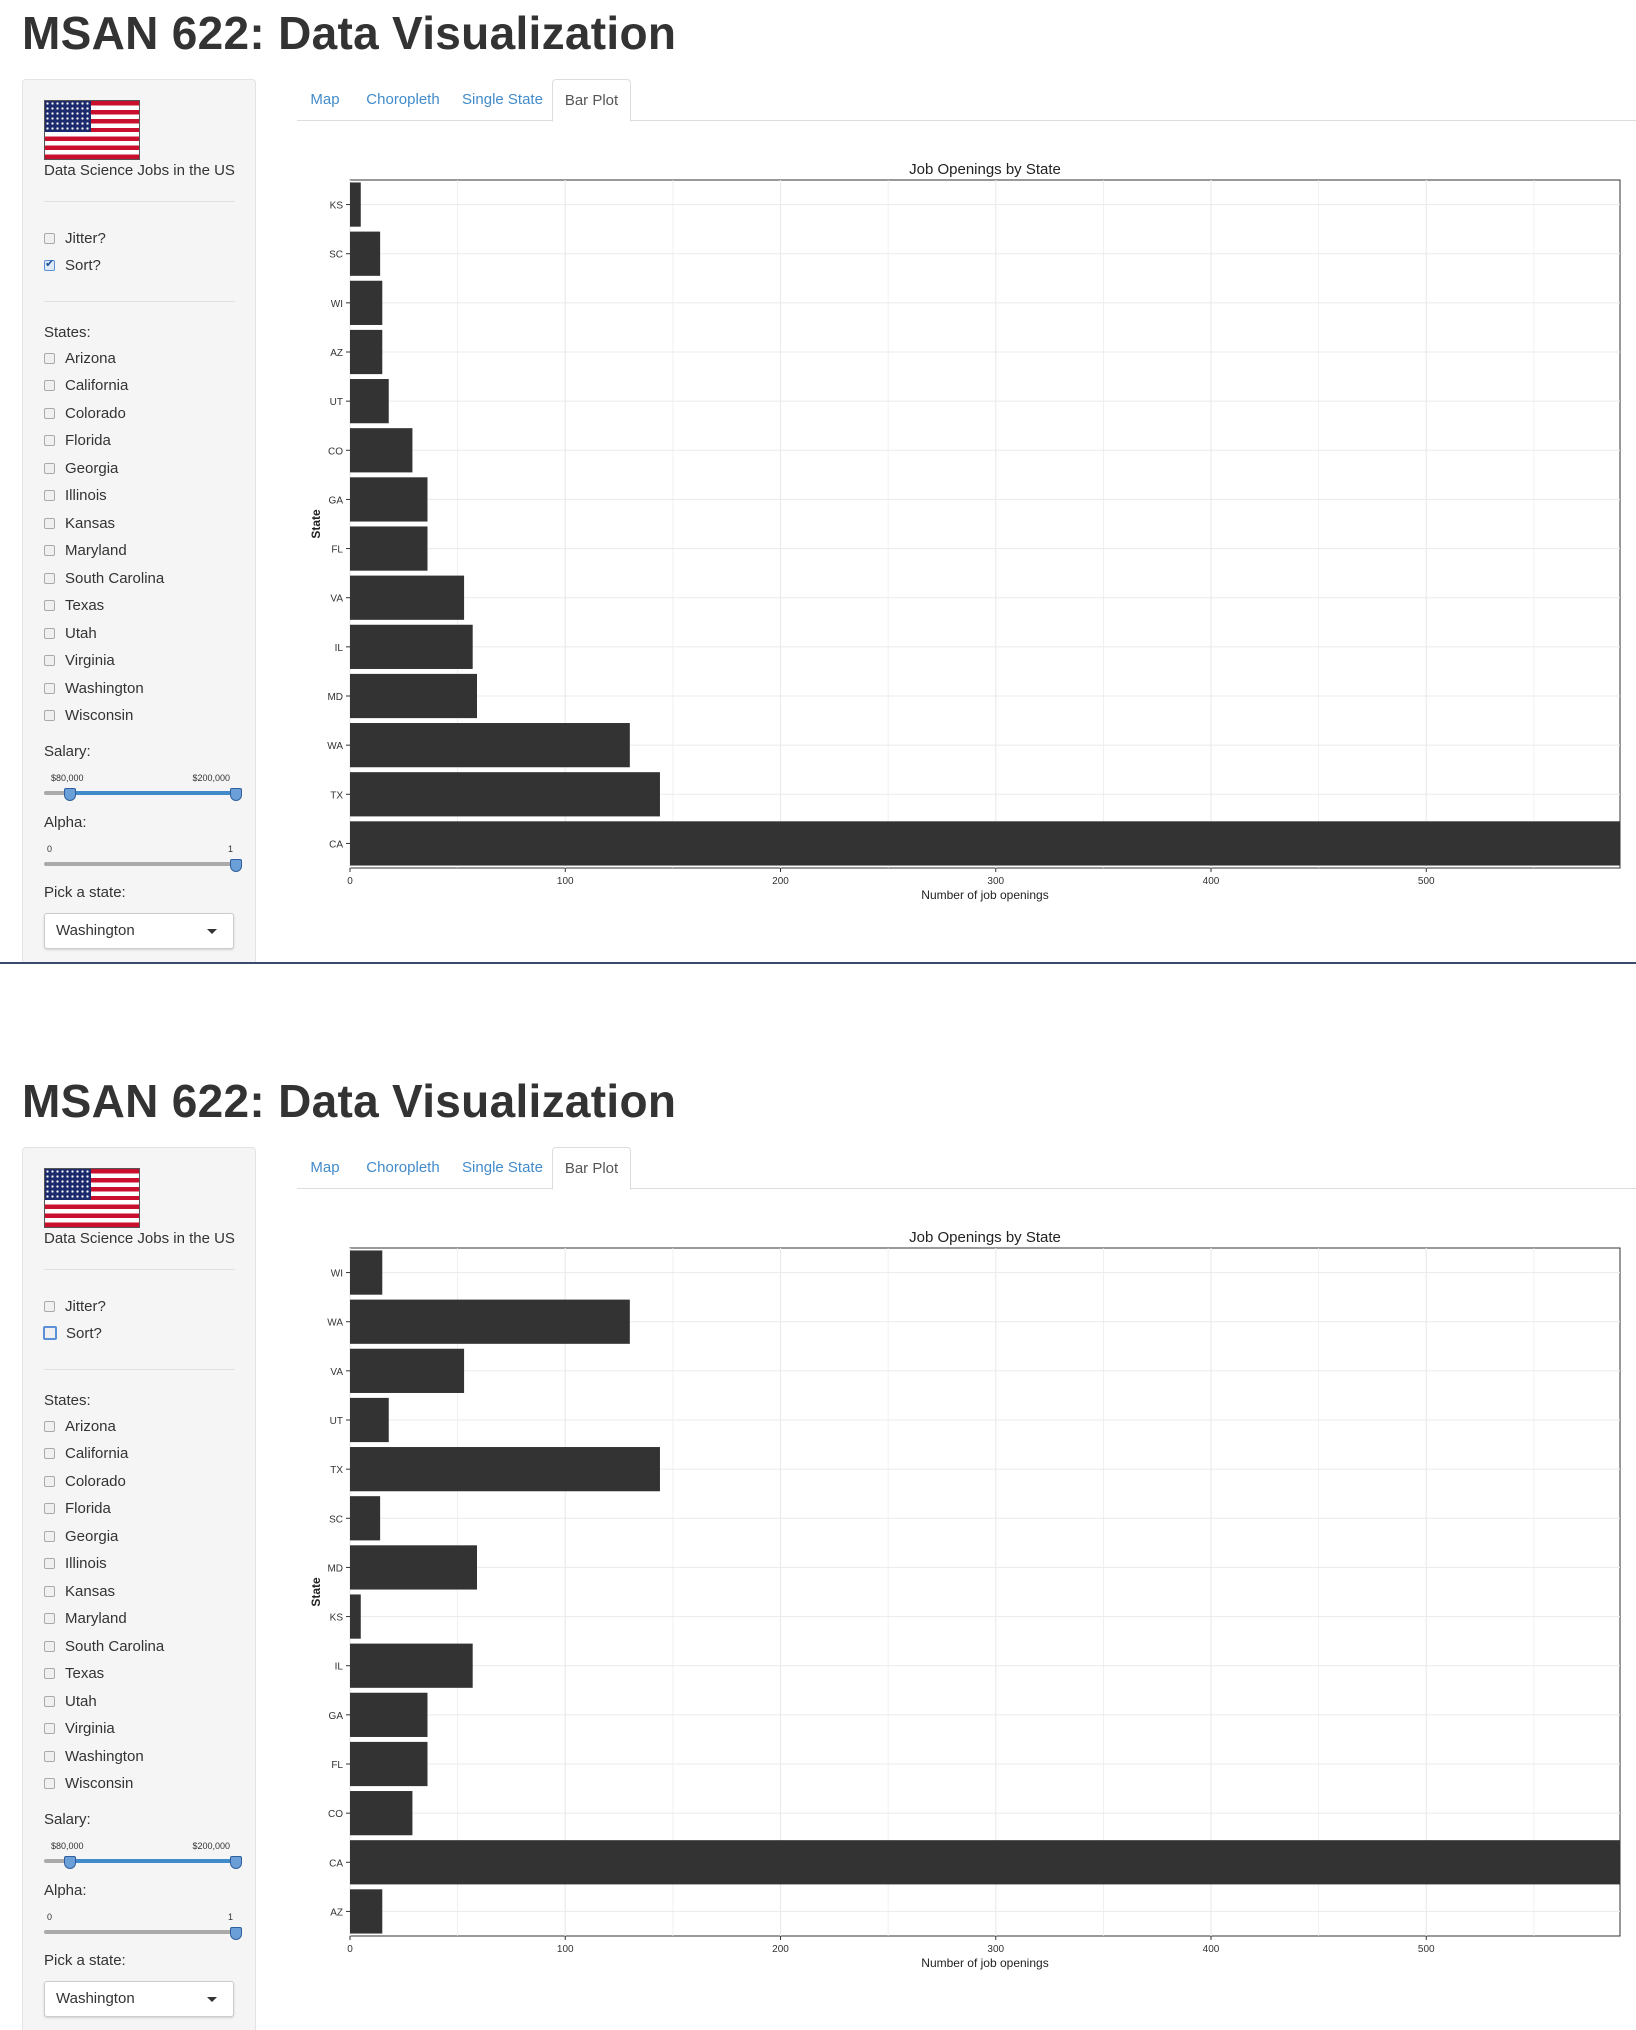 This screenshot has height=2030, width=1636. What do you see at coordinates (104, 1646) in the screenshot?
I see `state-checkbox-row: South Carolina` at bounding box center [104, 1646].